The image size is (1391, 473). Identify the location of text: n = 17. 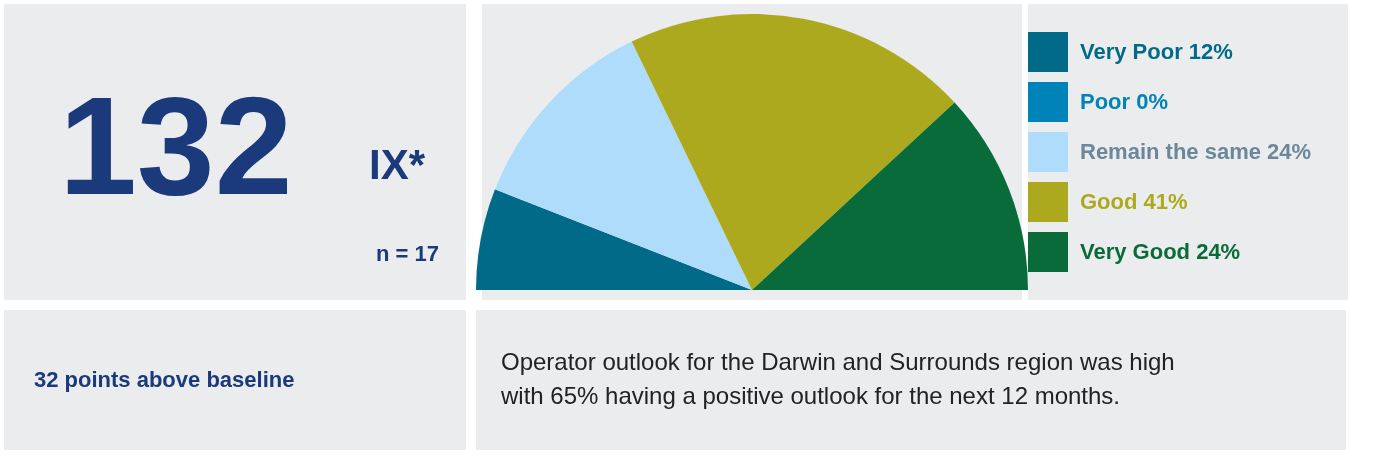
(407, 253).